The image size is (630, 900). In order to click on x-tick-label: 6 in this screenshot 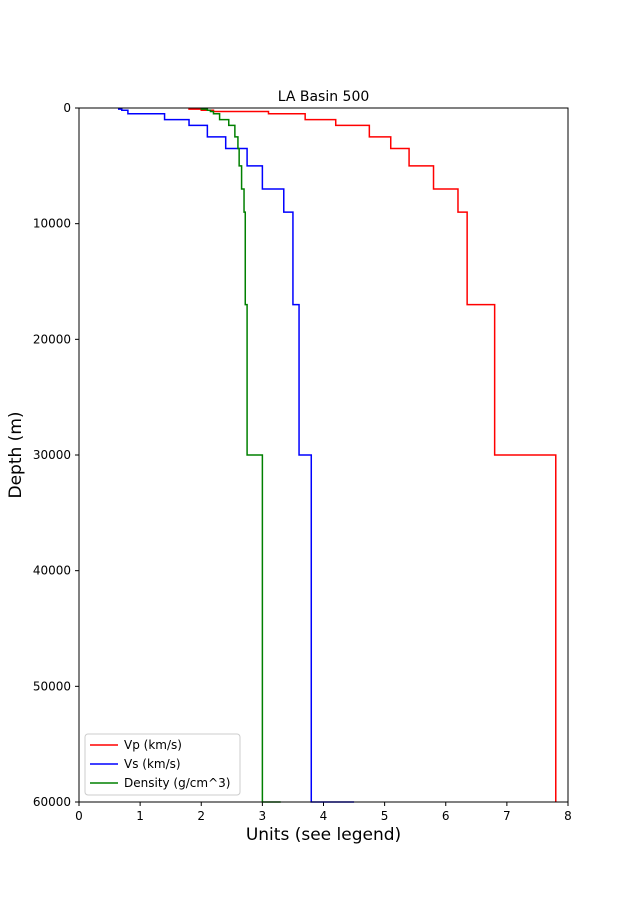, I will do `click(446, 816)`.